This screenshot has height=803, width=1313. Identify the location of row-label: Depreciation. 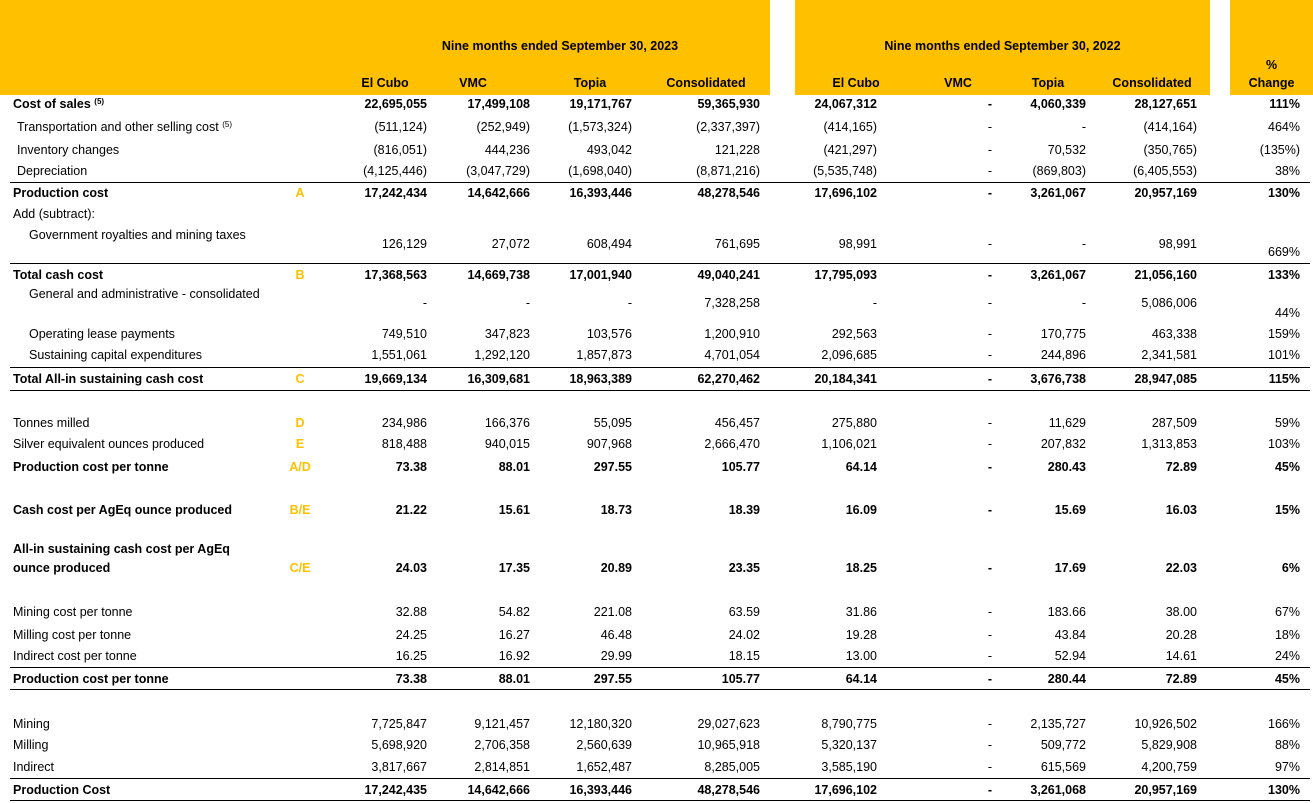
(142, 171).